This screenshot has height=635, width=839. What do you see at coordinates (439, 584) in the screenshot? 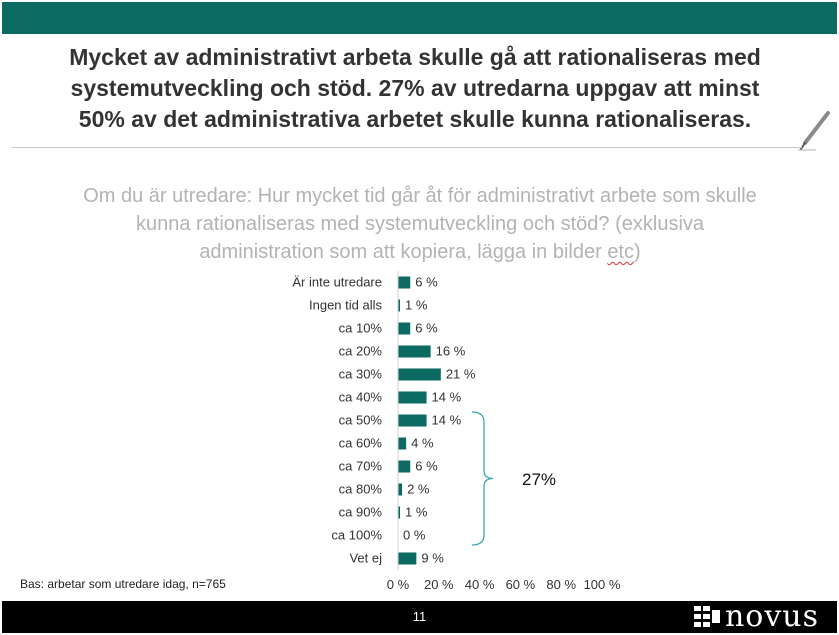
I see `x-tick-label: 20 %` at bounding box center [439, 584].